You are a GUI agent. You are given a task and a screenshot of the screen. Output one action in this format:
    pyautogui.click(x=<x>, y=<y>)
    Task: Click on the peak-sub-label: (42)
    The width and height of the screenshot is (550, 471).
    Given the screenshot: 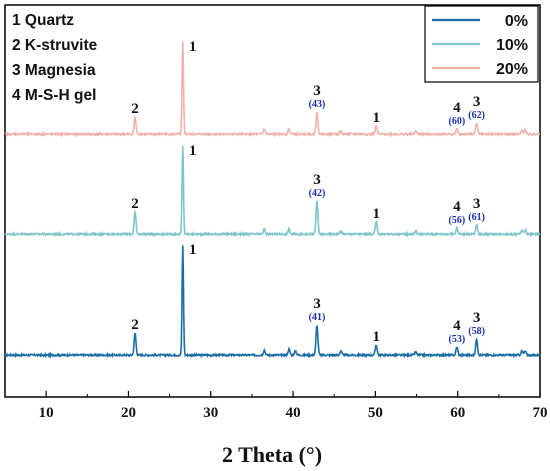 What is the action you would take?
    pyautogui.click(x=317, y=193)
    